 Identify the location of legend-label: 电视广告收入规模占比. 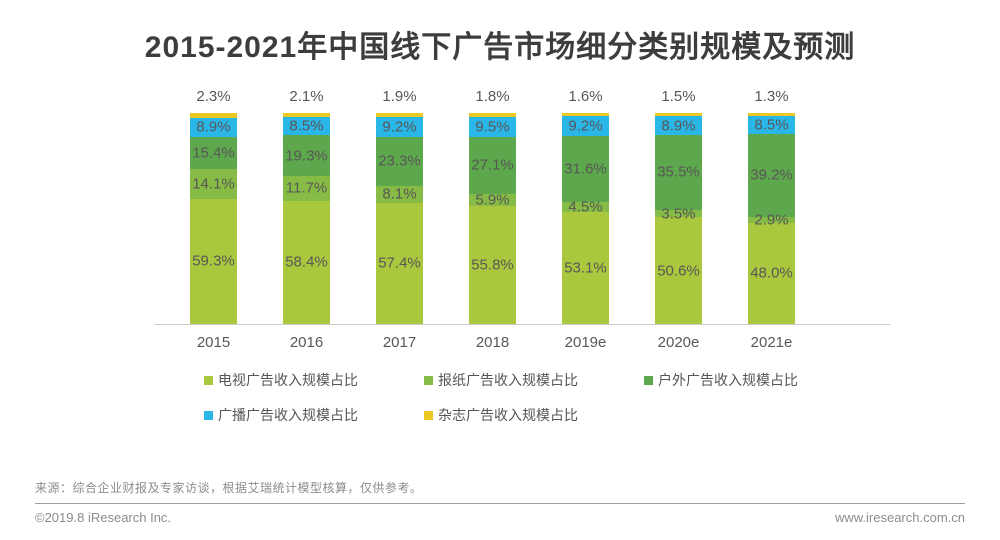
(288, 380).